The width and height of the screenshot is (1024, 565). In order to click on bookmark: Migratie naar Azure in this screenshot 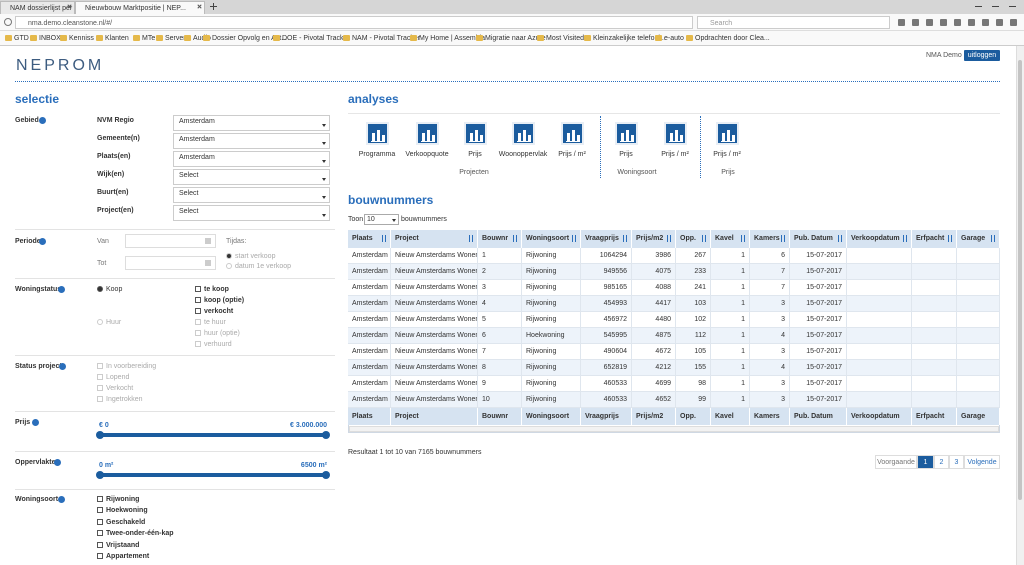, I will do `click(515, 38)`.